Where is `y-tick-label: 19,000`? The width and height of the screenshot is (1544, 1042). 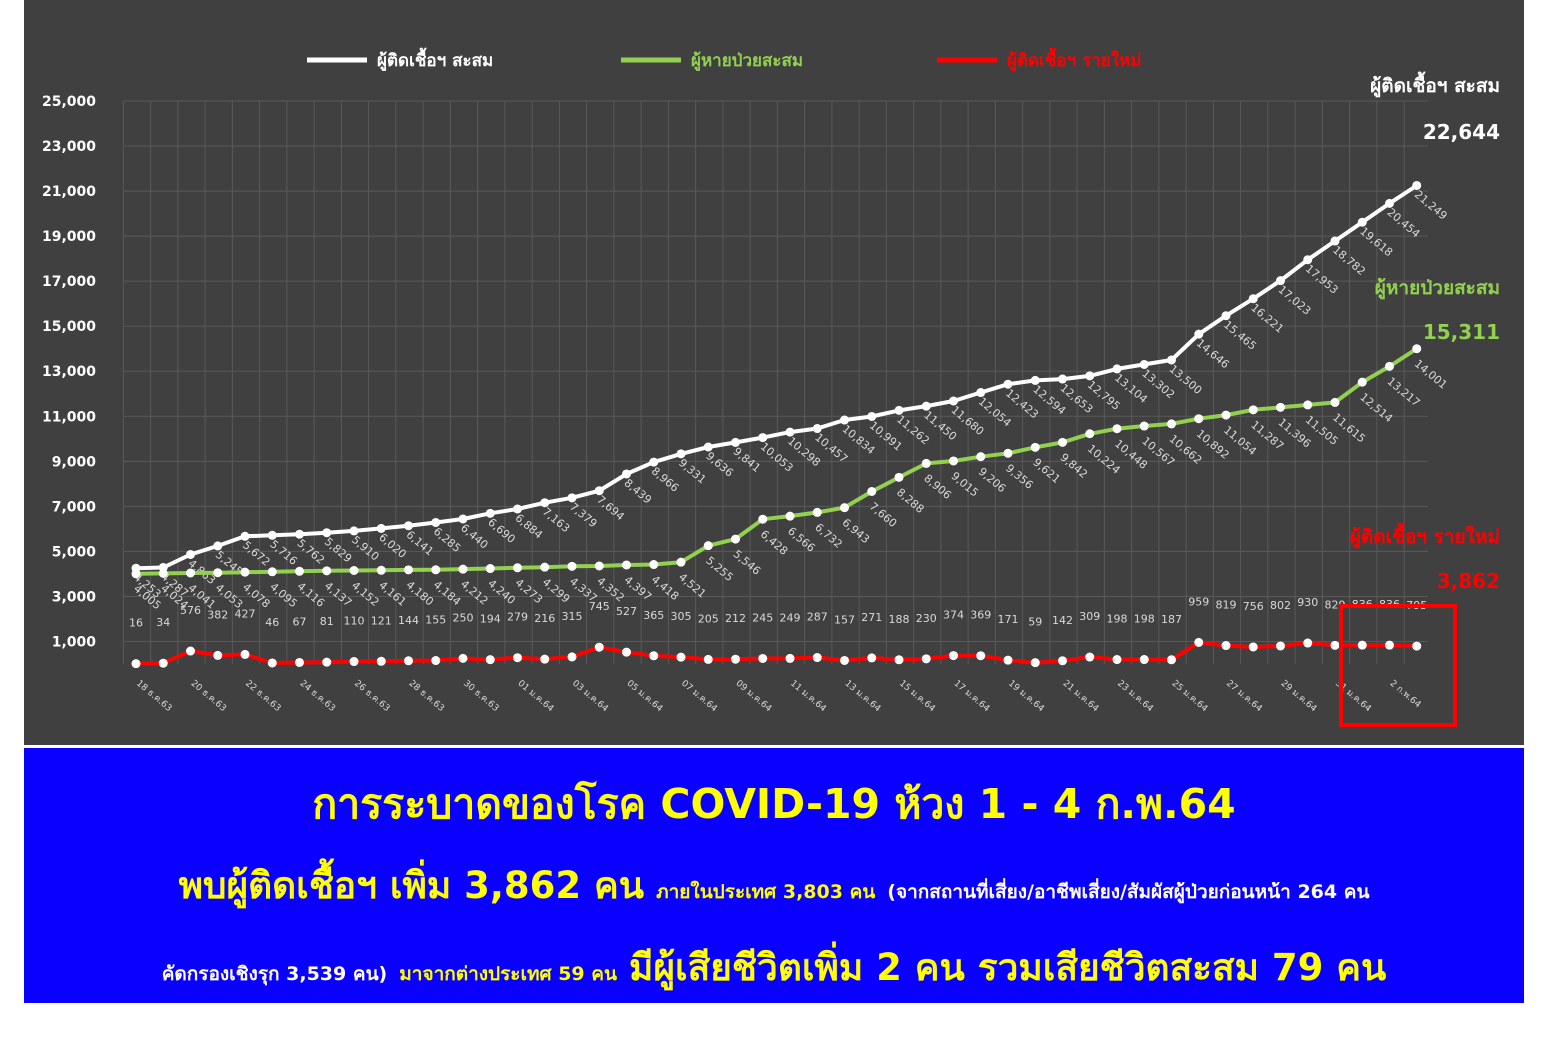 y-tick-label: 19,000 is located at coordinates (69, 237).